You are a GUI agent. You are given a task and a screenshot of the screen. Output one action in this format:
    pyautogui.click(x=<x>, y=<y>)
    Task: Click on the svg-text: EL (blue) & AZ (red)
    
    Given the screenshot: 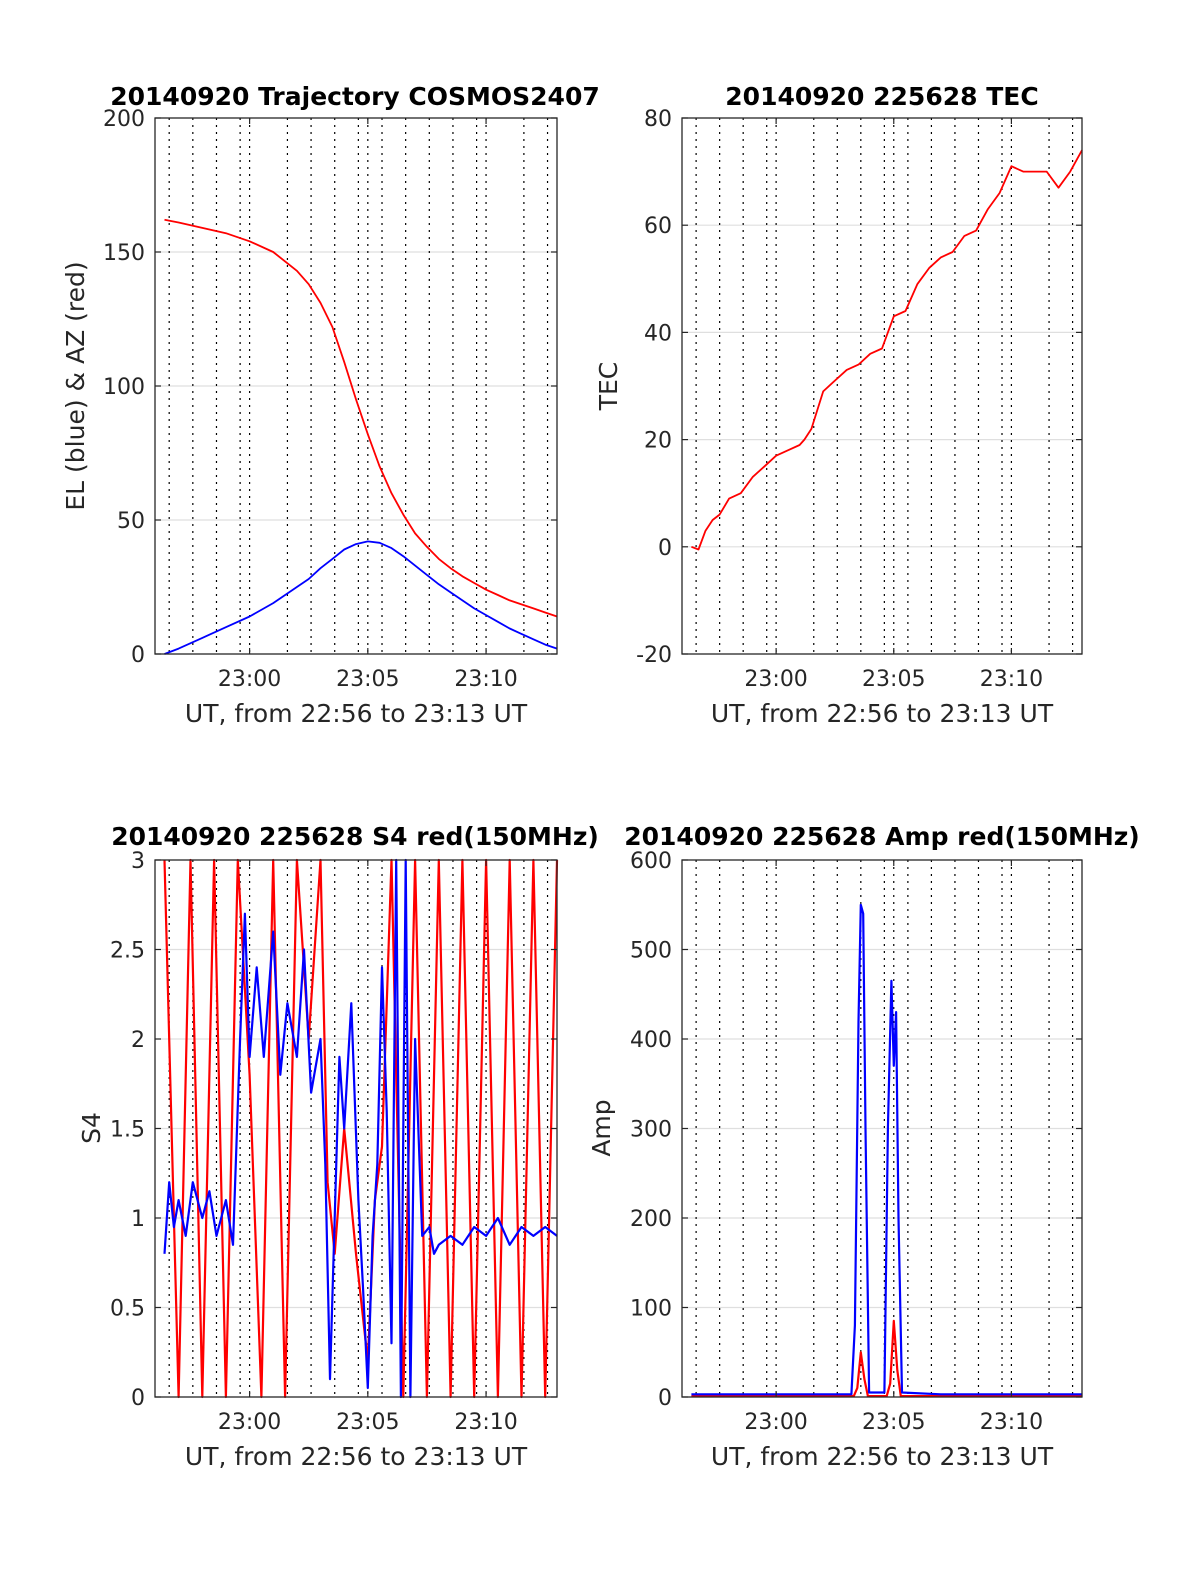 What is the action you would take?
    pyautogui.click(x=75, y=385)
    